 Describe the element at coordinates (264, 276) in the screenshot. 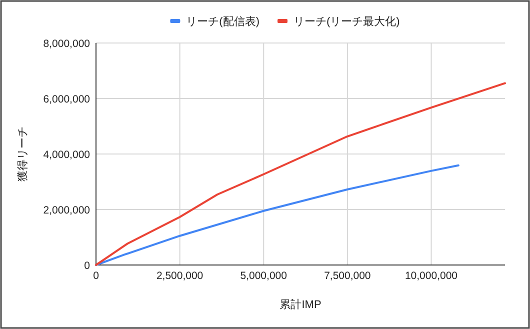

I see `x-tick-label: 5,000,000` at that location.